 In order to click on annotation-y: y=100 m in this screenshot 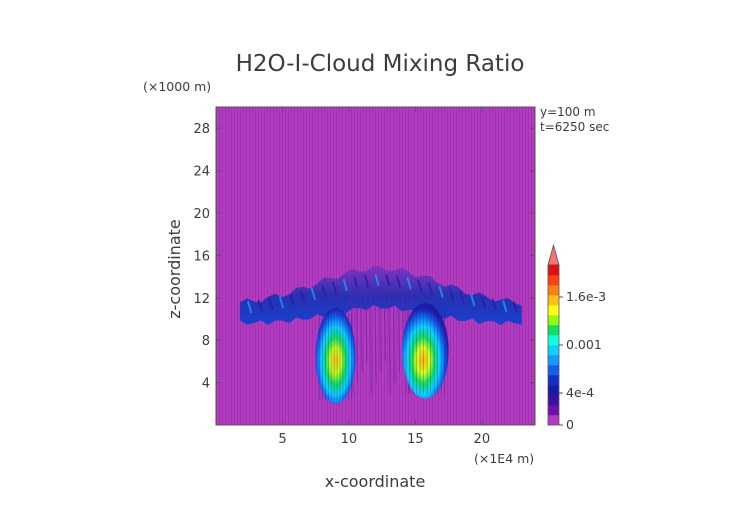, I will do `click(568, 112)`.